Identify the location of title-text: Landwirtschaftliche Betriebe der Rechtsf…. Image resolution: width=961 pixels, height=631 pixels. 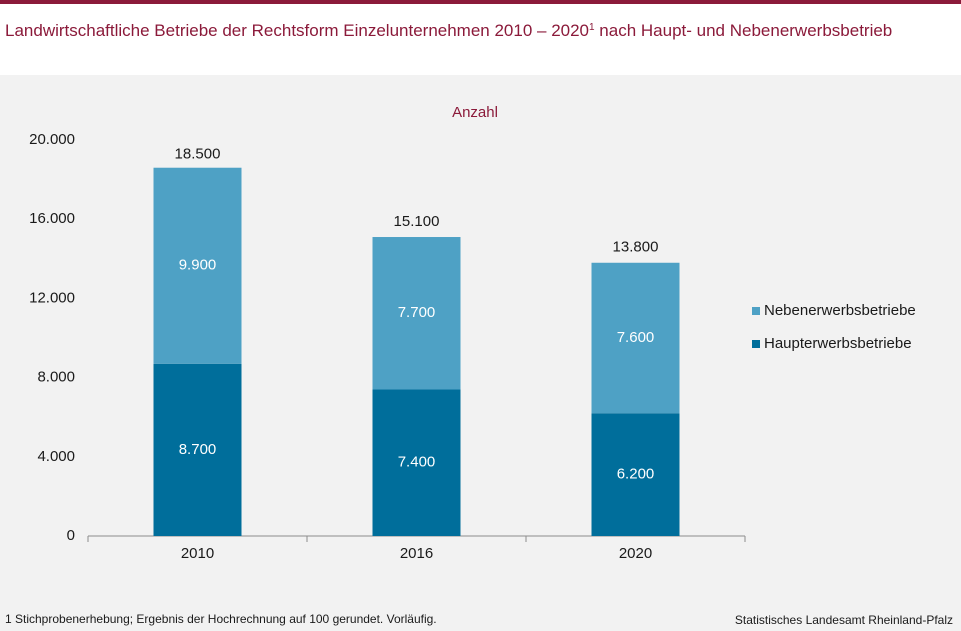
(297, 30).